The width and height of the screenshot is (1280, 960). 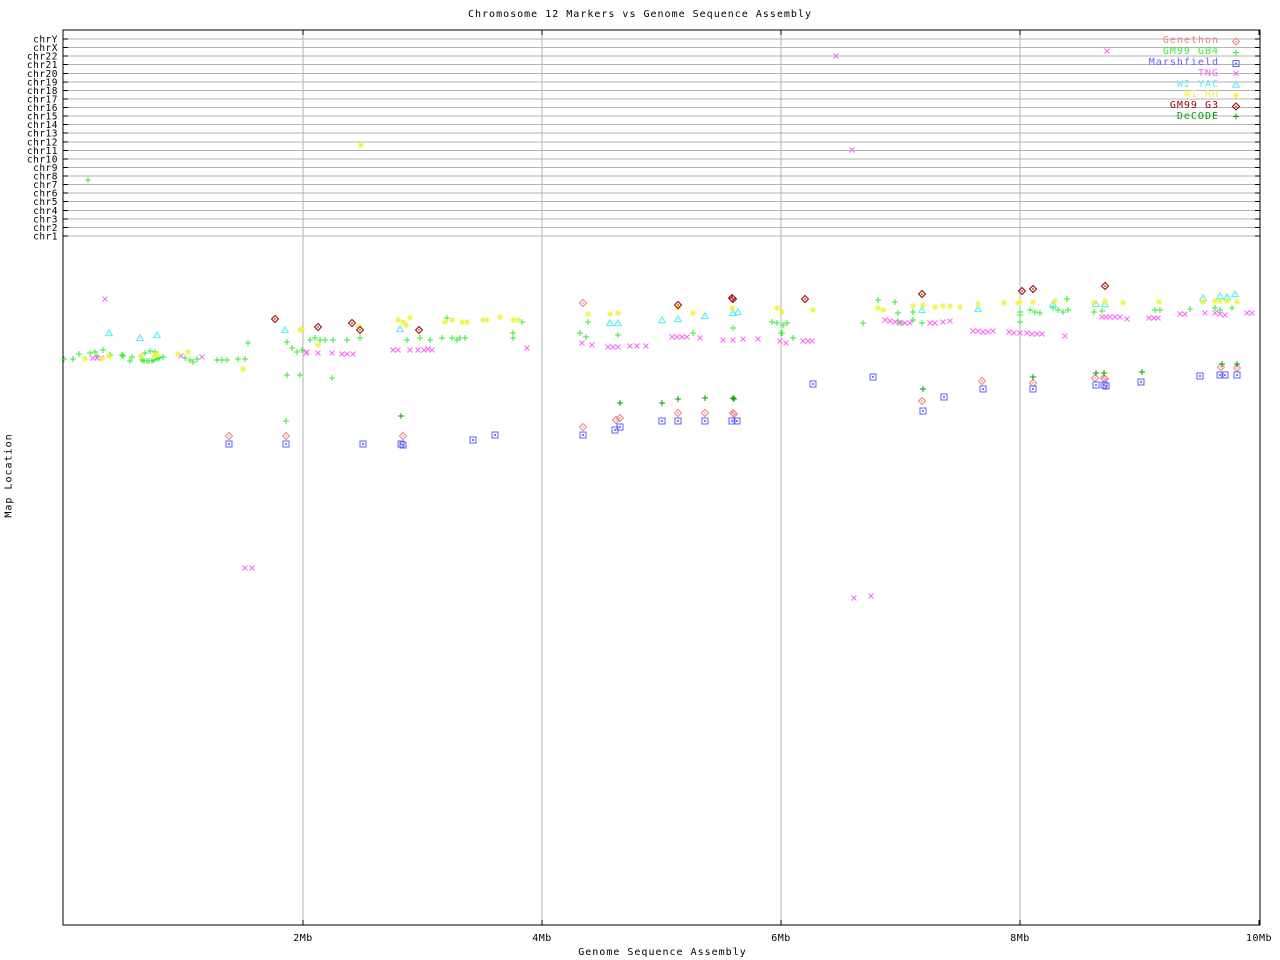 What do you see at coordinates (1259, 938) in the screenshot?
I see `svg-text: 10Mb` at bounding box center [1259, 938].